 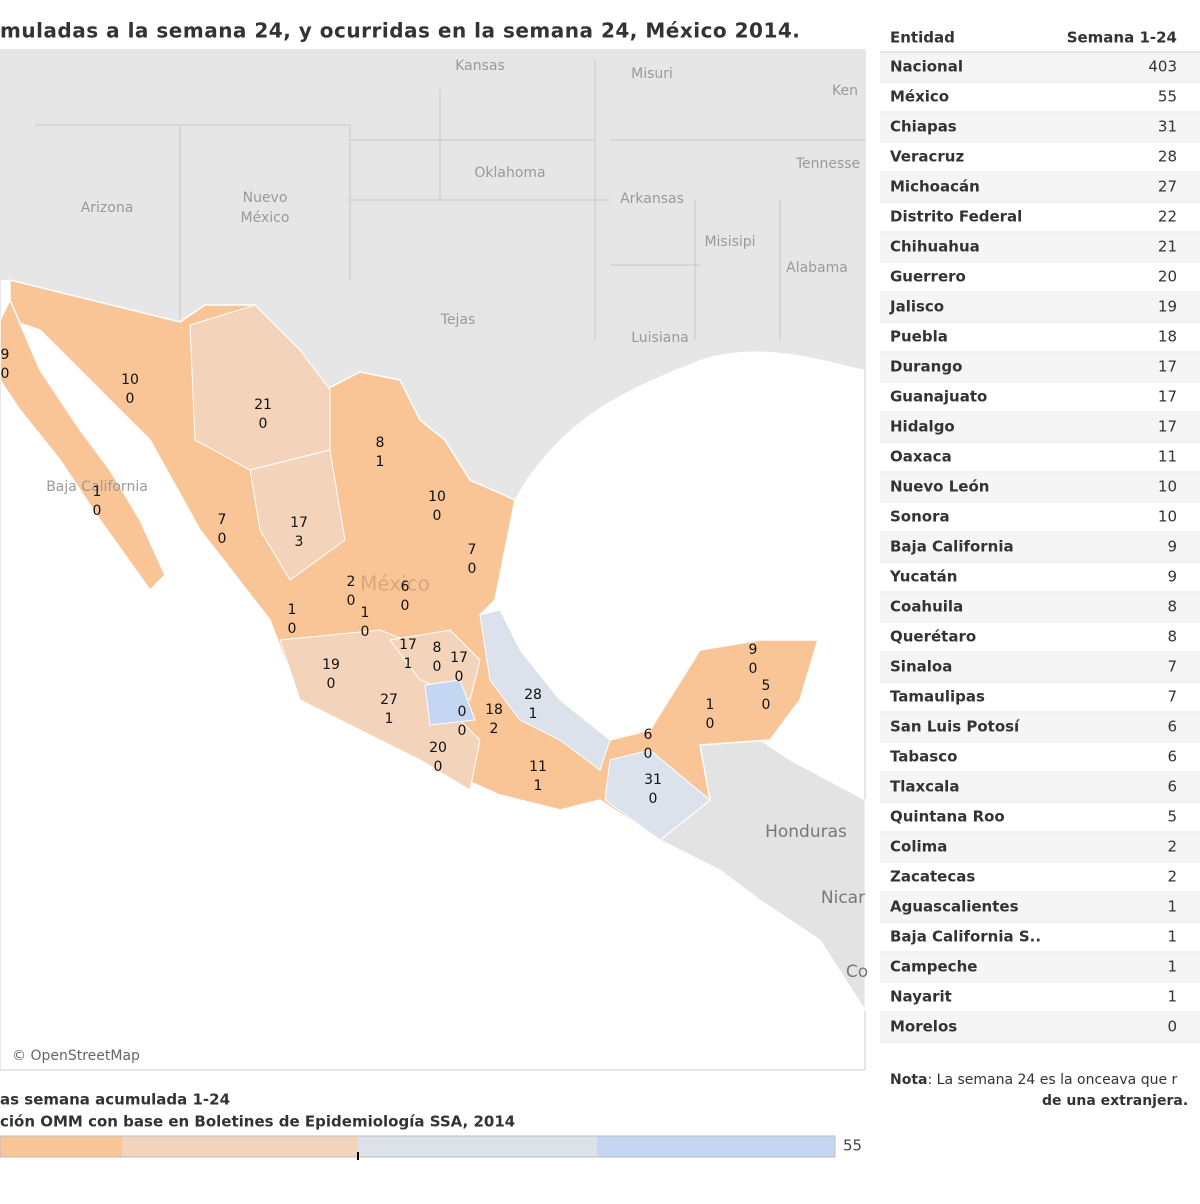 What do you see at coordinates (965, 937) in the screenshot?
I see `entity: Baja California S..` at bounding box center [965, 937].